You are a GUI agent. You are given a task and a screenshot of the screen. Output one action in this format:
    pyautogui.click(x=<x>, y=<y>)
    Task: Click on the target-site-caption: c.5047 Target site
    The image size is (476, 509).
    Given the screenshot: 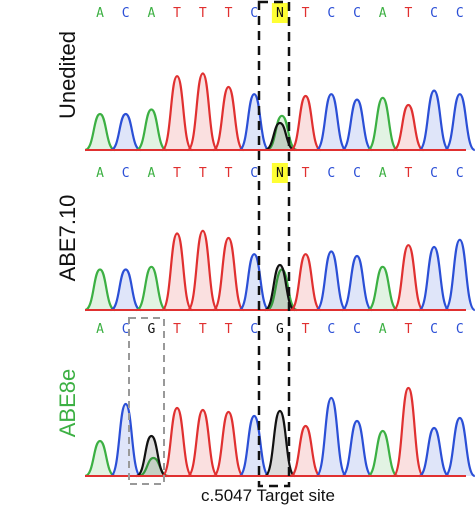 What is the action you would take?
    pyautogui.click(x=268, y=495)
    